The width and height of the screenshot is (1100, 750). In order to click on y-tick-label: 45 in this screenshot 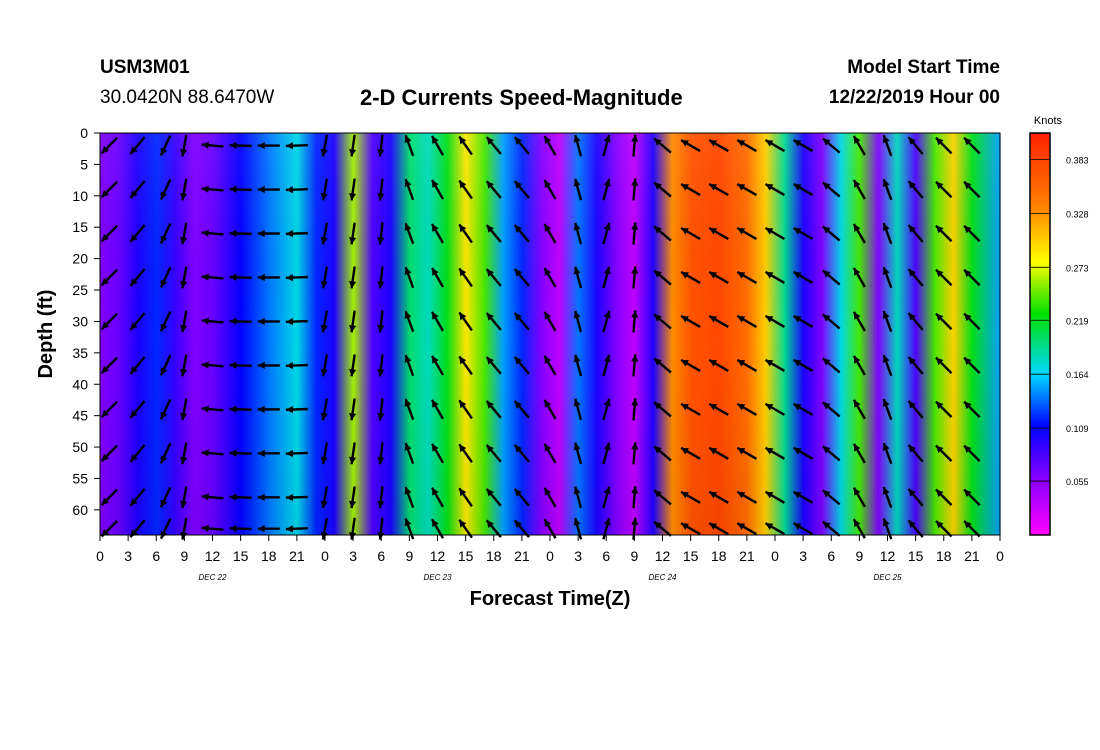, I will do `click(80, 416)`.